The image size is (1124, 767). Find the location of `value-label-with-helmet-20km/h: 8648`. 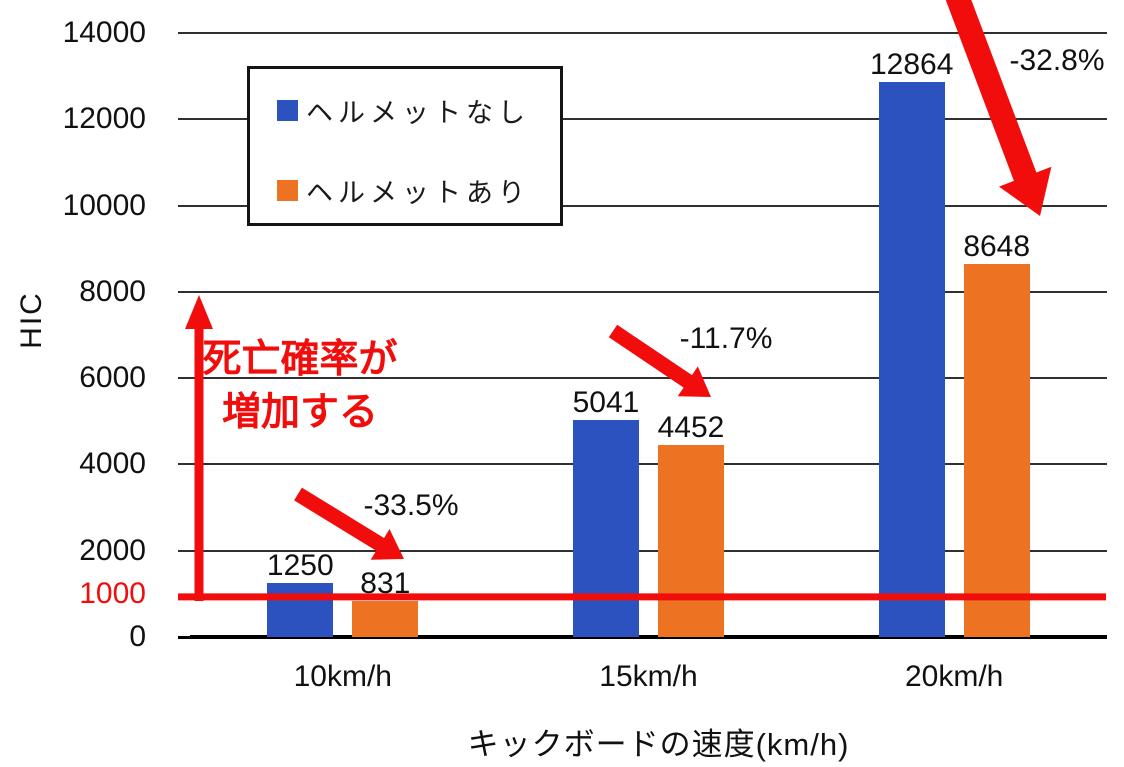

value-label-with-helmet-20km/h: 8648 is located at coordinates (997, 246).